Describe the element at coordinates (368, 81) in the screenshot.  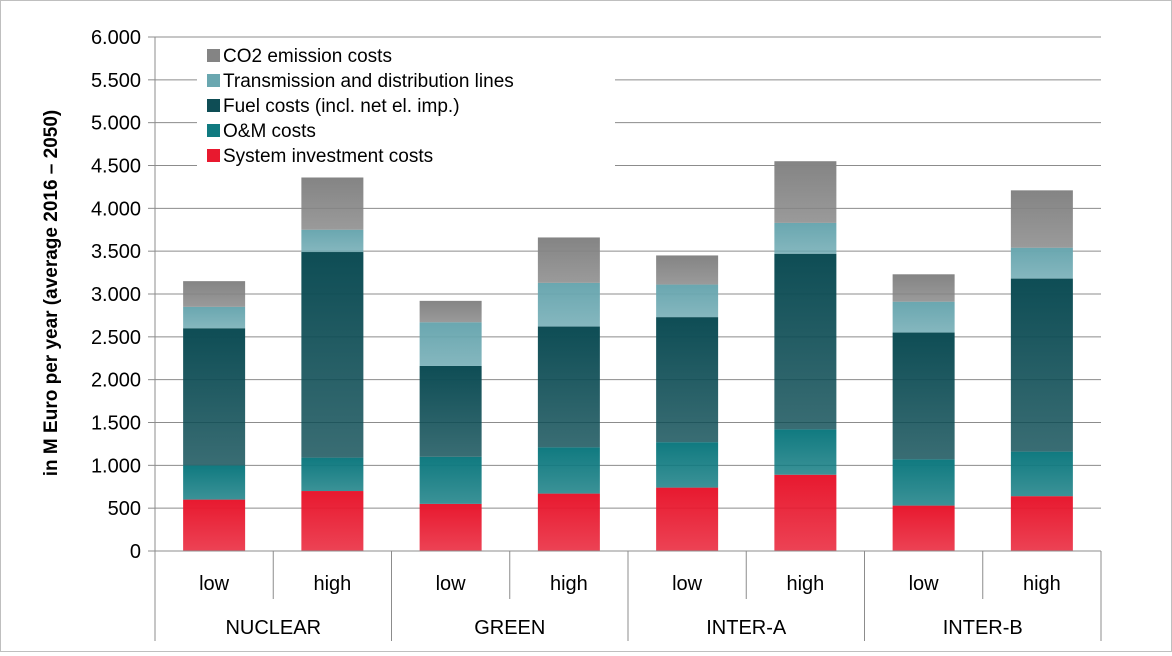
I see `legend-label: Transmission and distribution lines` at that location.